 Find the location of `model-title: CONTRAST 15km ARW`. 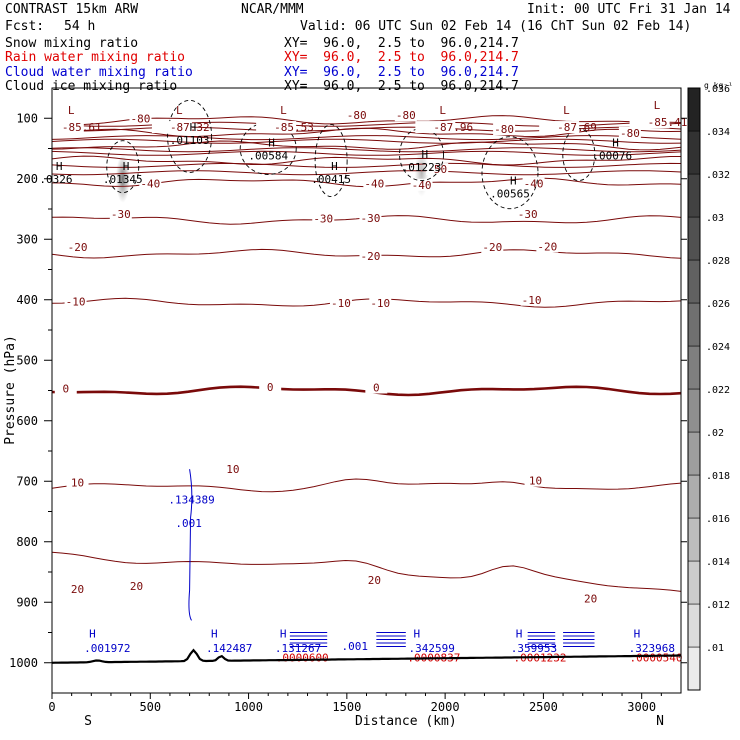

model-title: CONTRAST 15km ARW is located at coordinates (72, 9).